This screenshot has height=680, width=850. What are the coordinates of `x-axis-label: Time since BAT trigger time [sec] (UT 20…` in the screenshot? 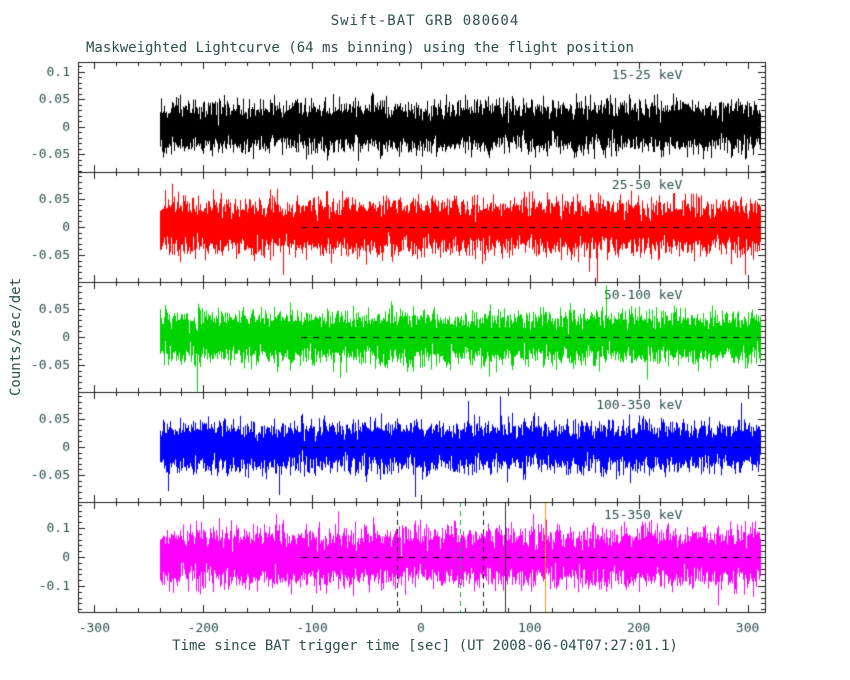 It's located at (425, 646).